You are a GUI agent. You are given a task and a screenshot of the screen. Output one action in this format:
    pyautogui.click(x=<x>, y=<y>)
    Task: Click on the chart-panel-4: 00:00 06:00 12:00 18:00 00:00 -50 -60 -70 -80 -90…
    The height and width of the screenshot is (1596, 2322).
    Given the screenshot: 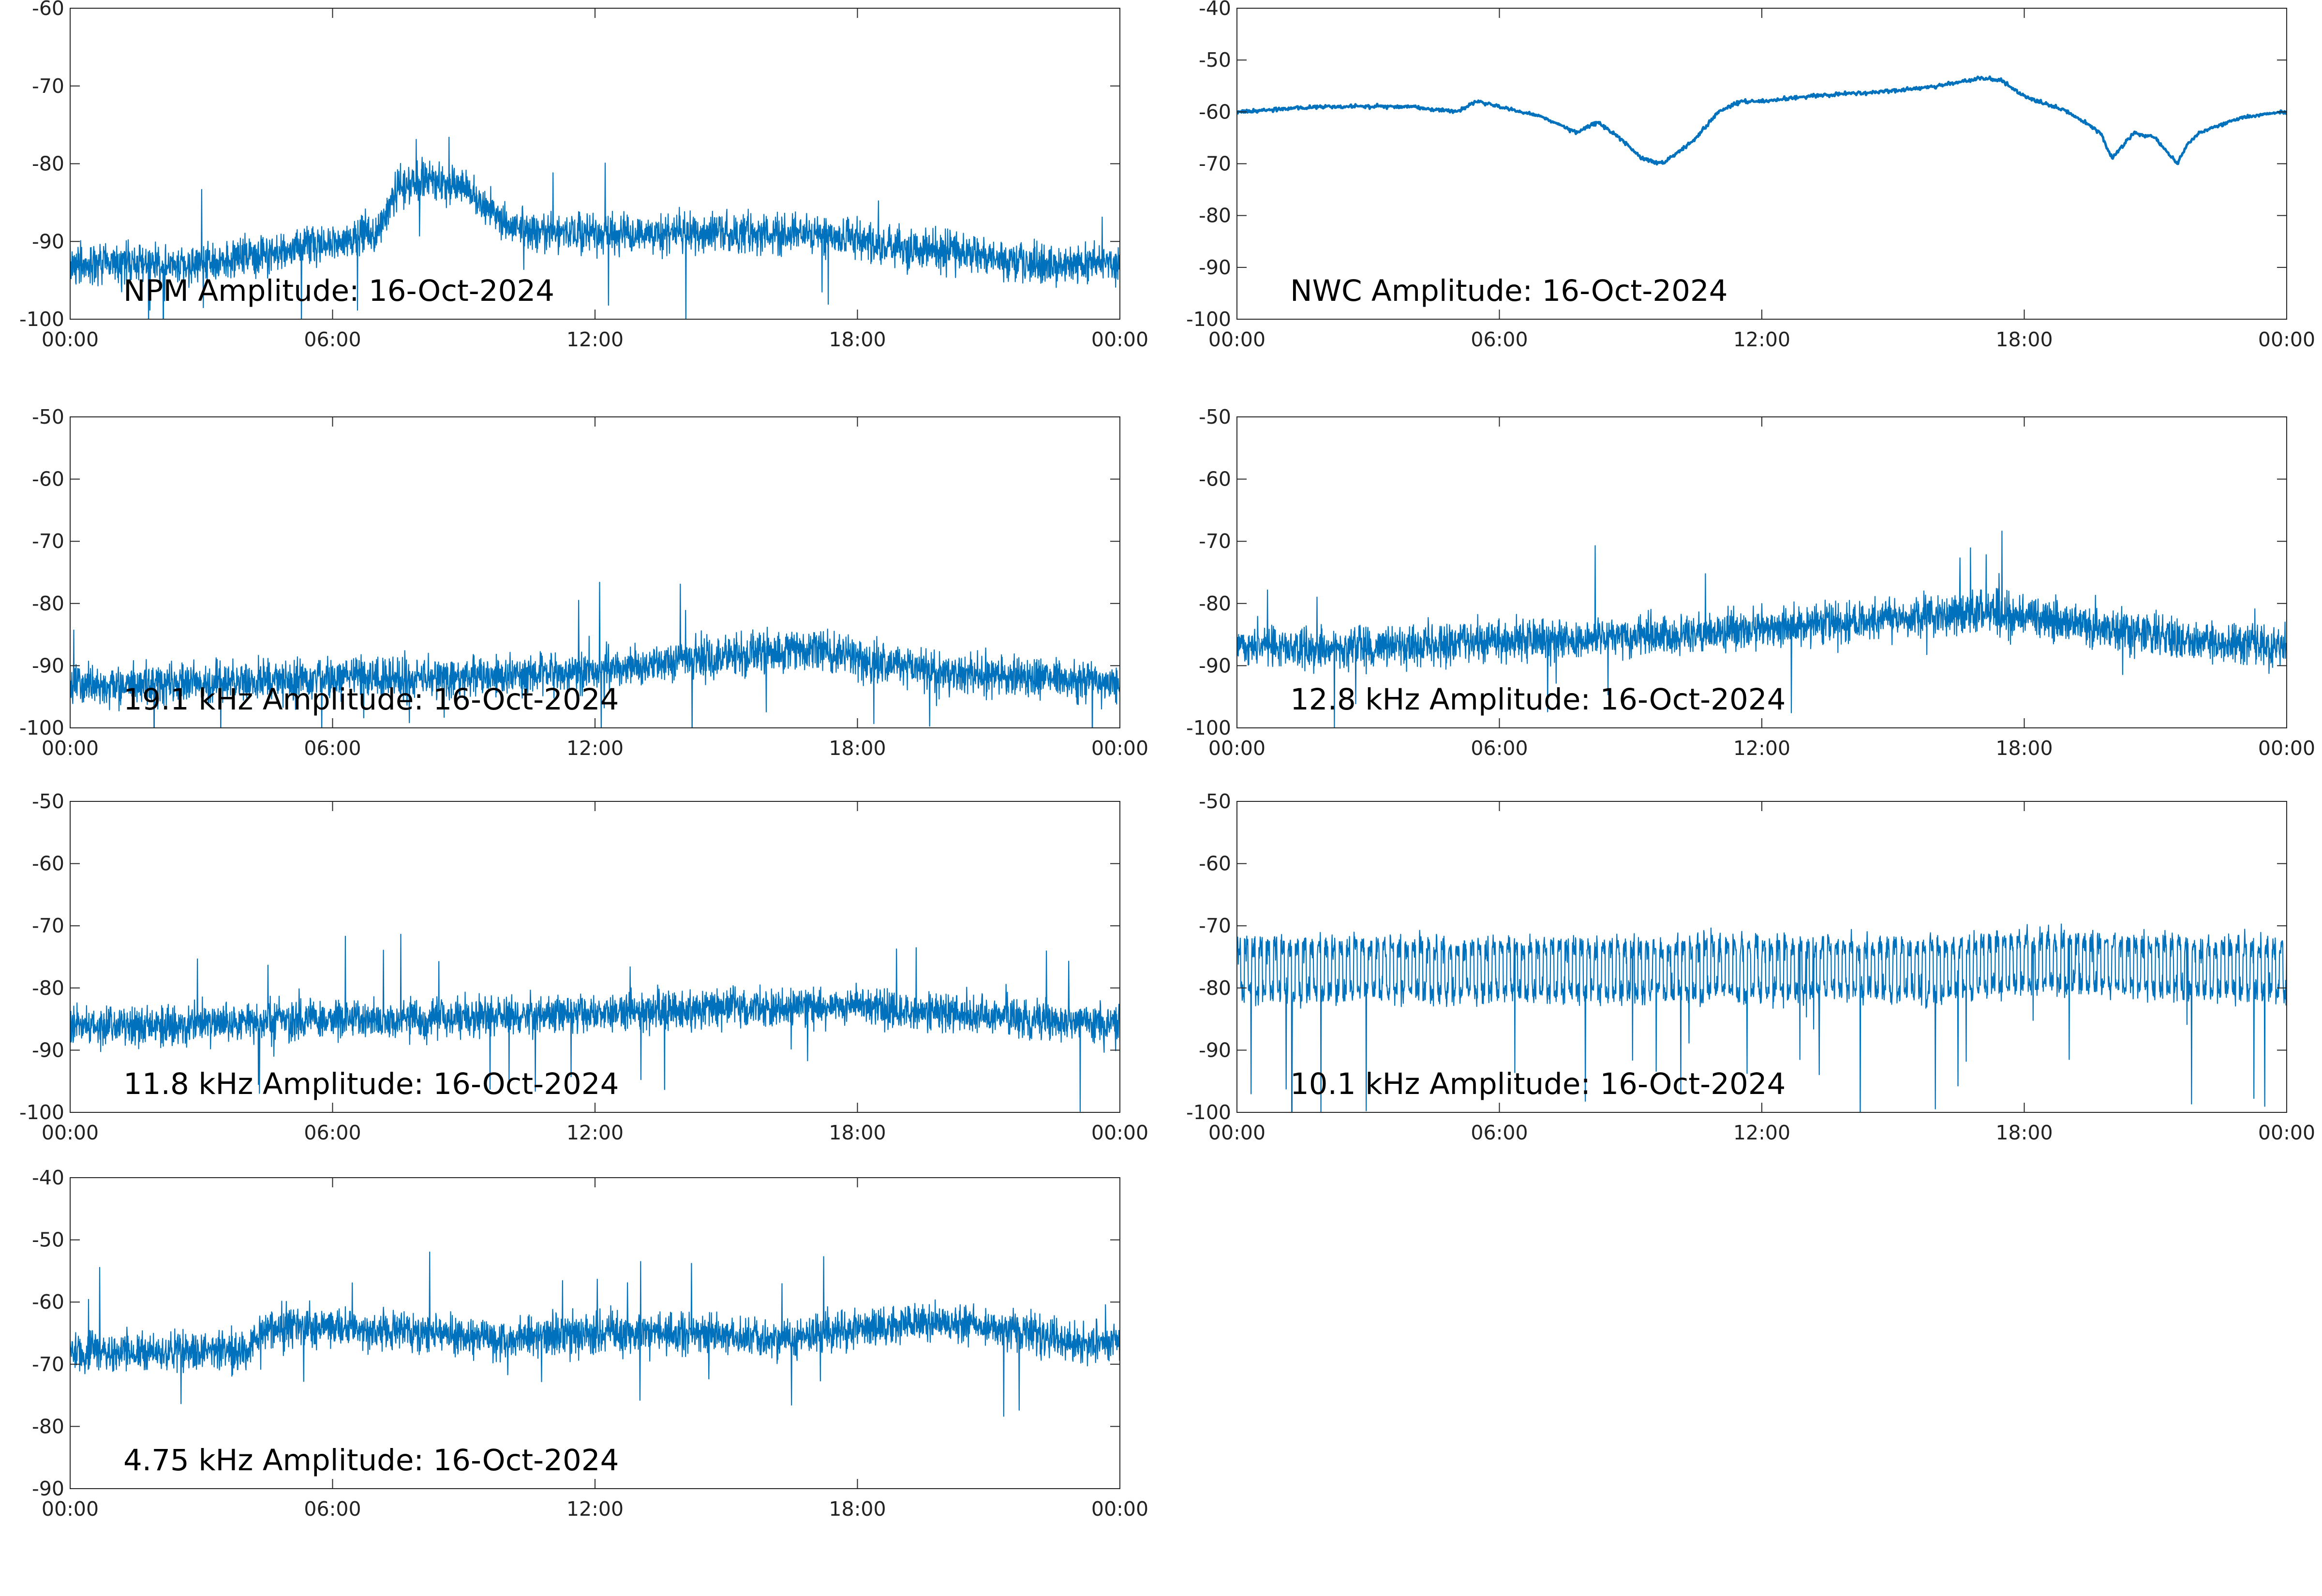 What is the action you would take?
    pyautogui.click(x=1750, y=582)
    